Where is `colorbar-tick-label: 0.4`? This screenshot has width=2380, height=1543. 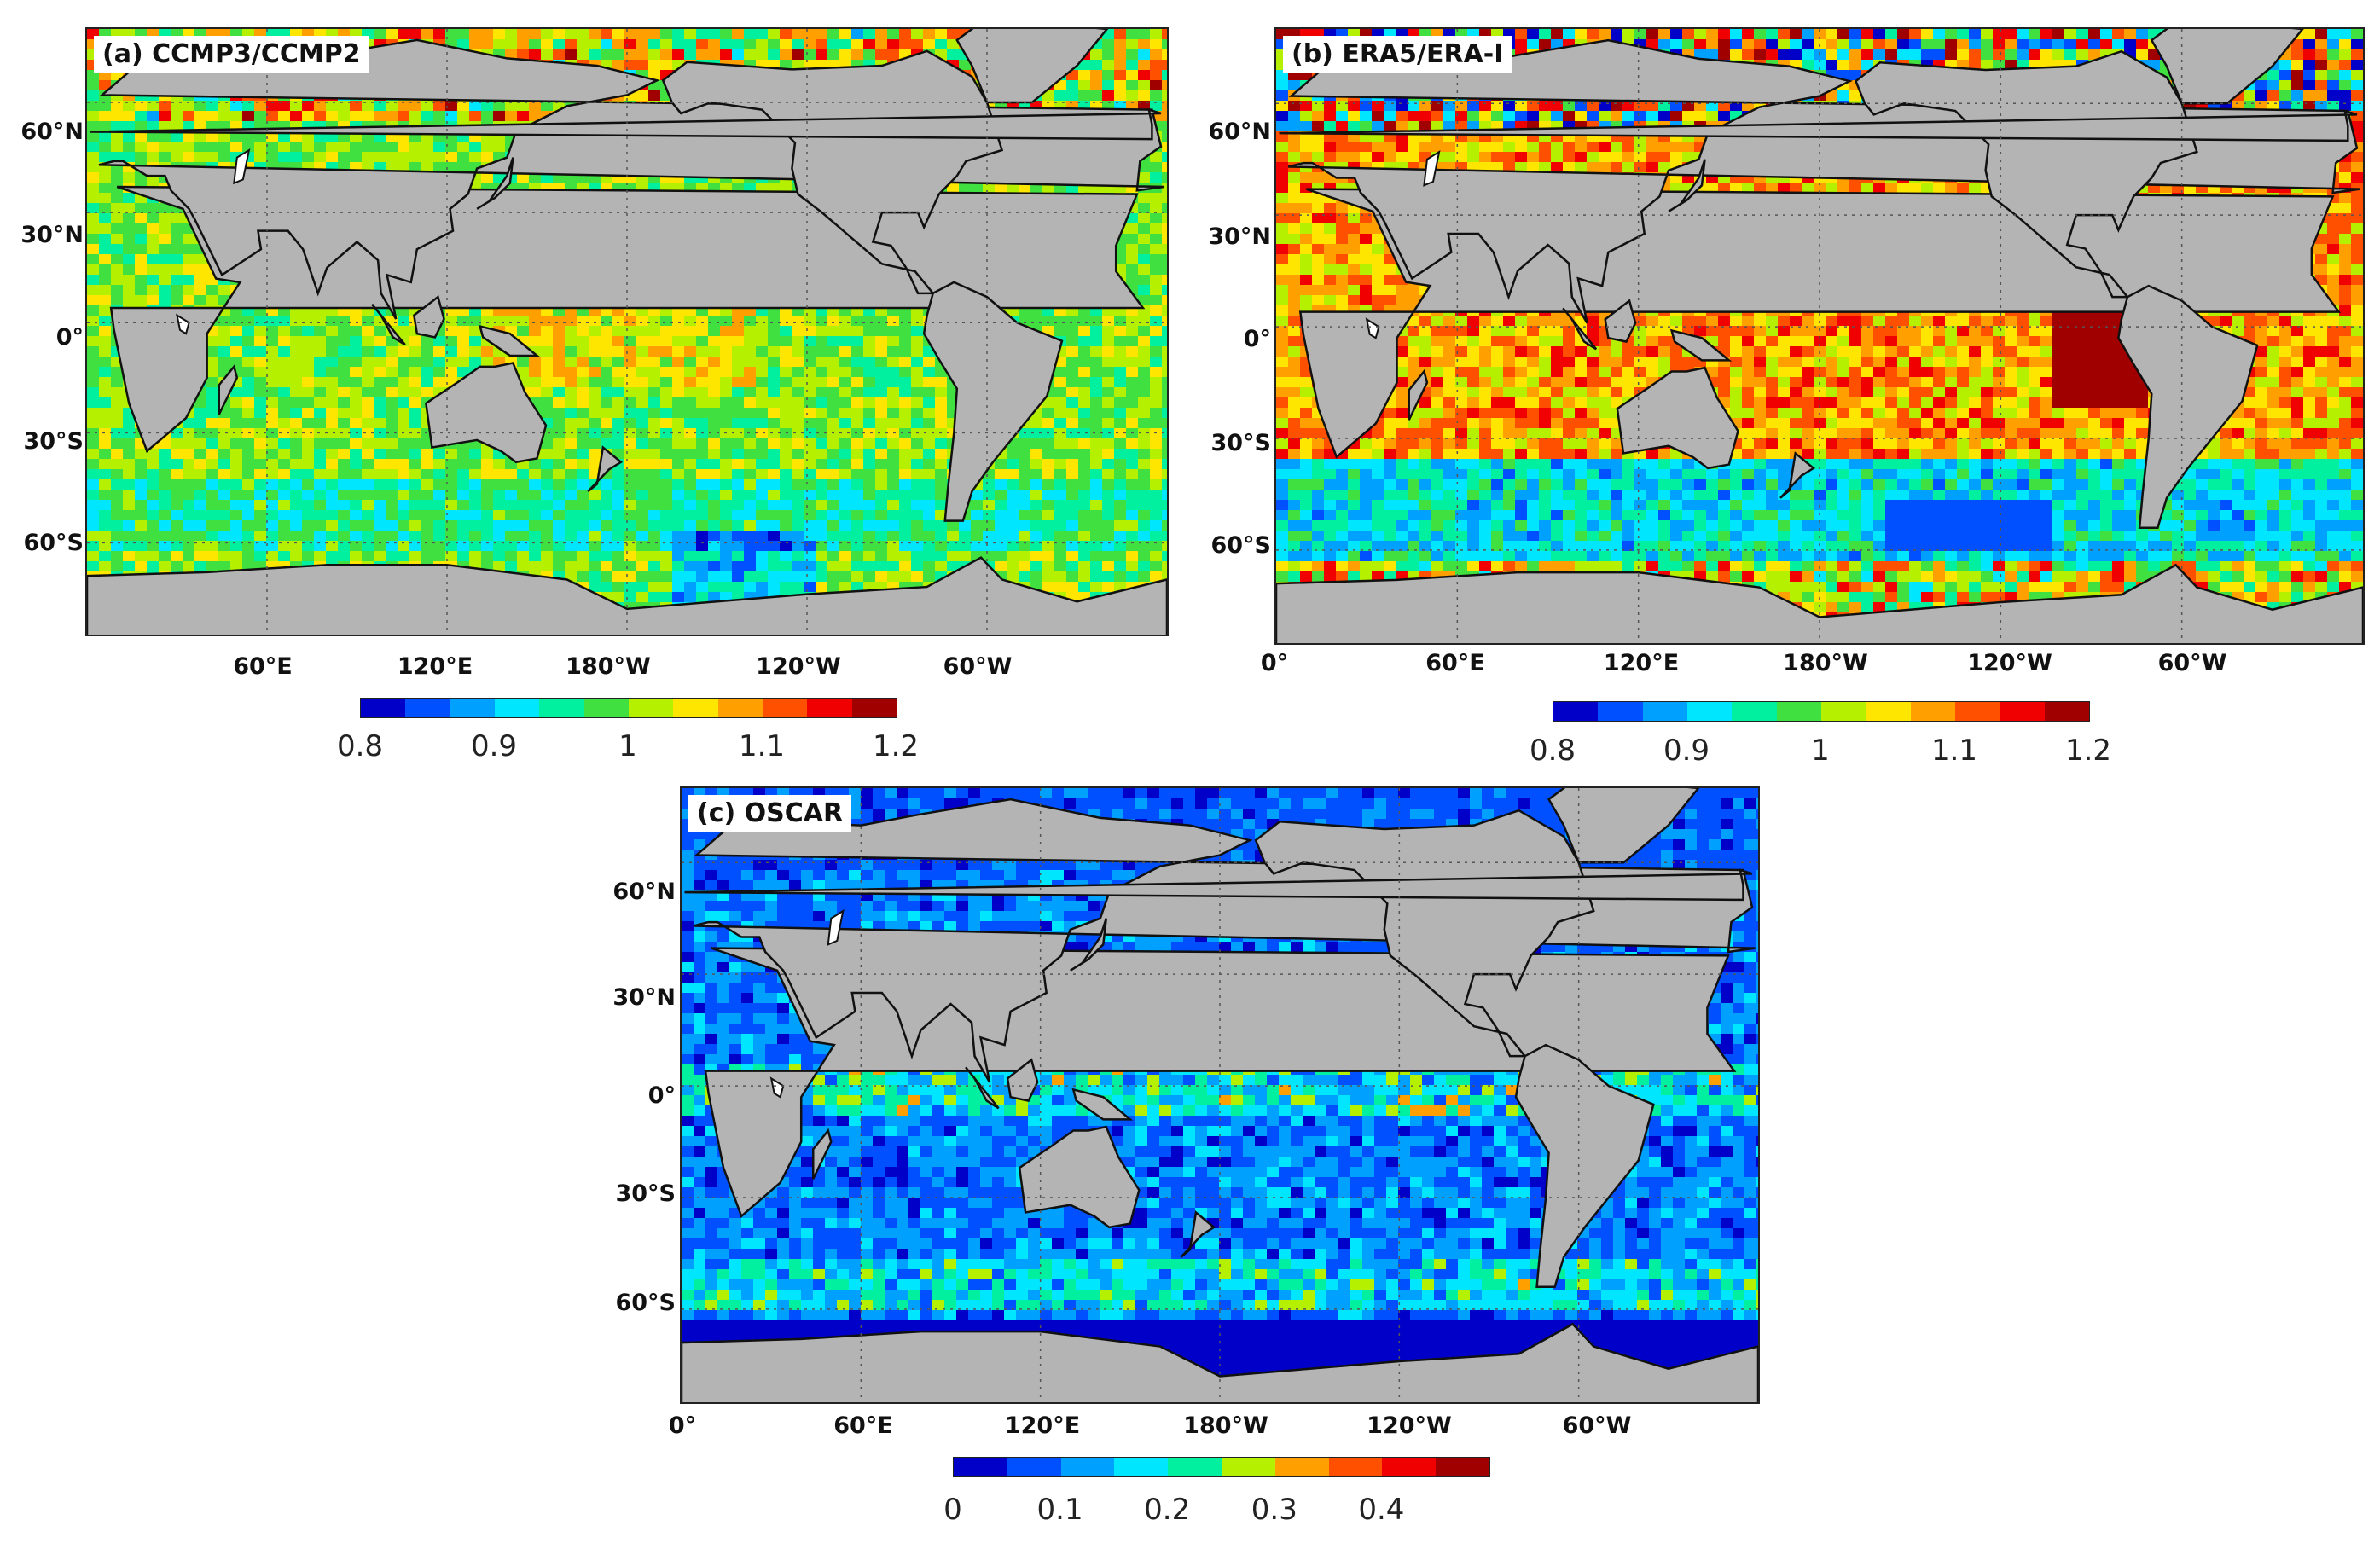
colorbar-tick-label: 0.4 is located at coordinates (1381, 1510).